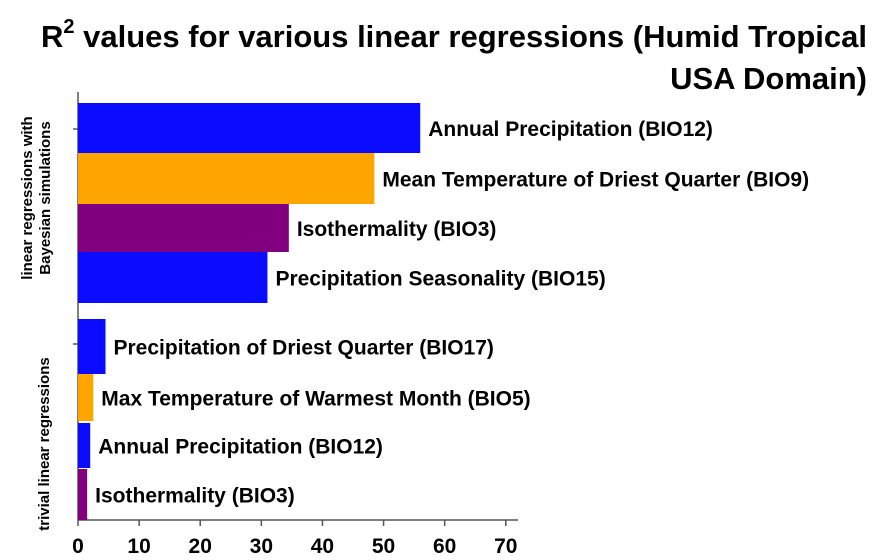 Image resolution: width=891 pixels, height=560 pixels. Describe the element at coordinates (304, 348) in the screenshot. I see `bar-label: Precipitation of Driest Quarter (BIO17)` at that location.